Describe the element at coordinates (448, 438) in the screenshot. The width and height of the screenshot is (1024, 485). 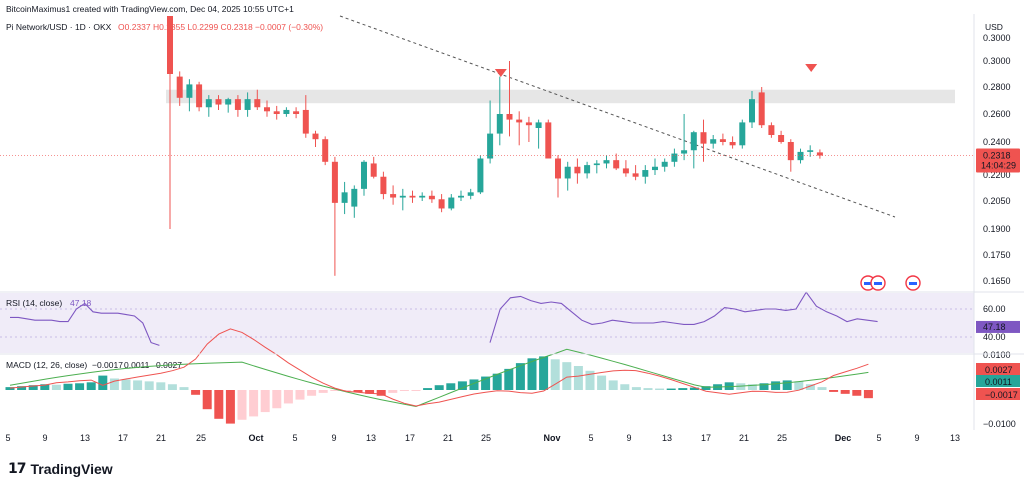
I see `time-tick-label: 21` at that location.